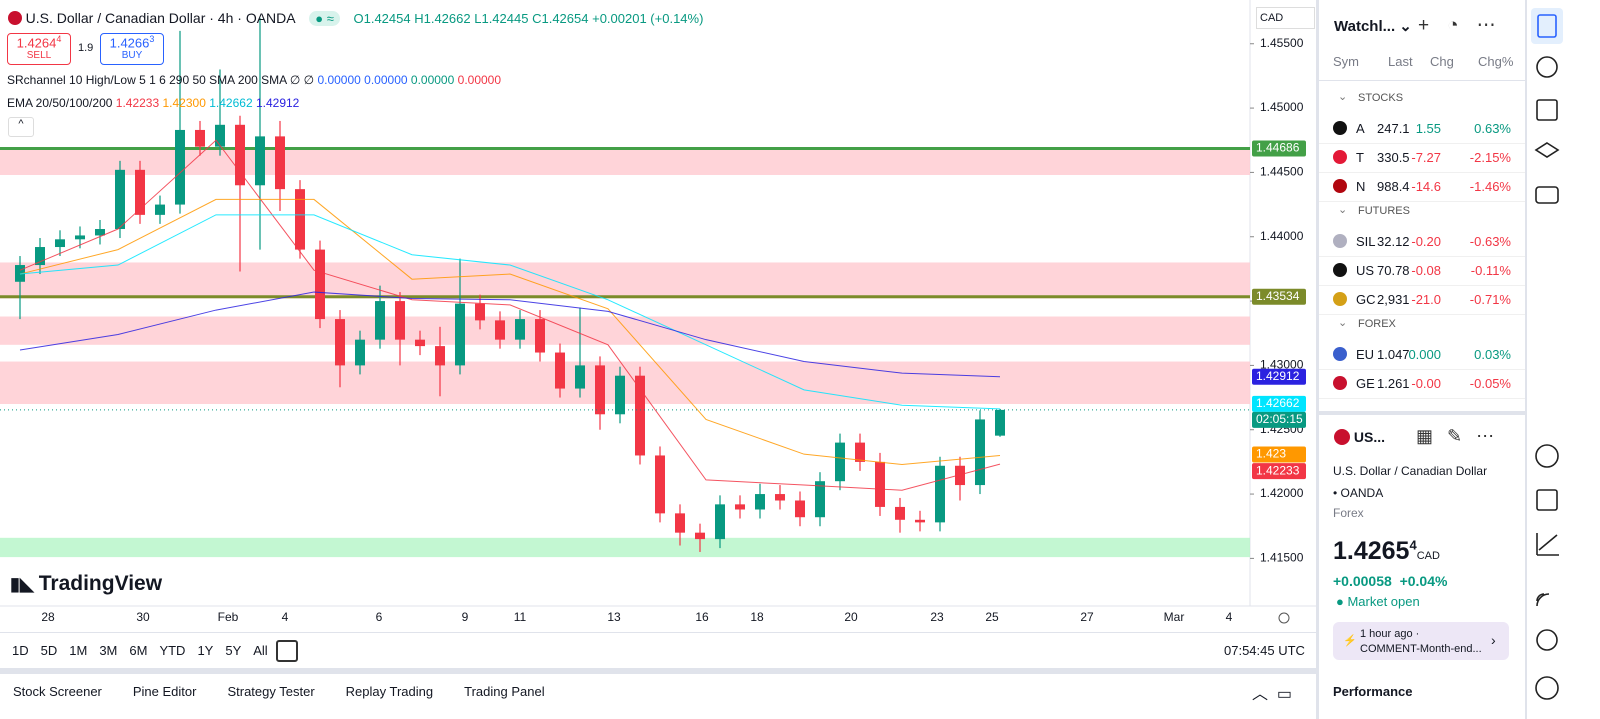 The height and width of the screenshot is (719, 1600). What do you see at coordinates (1422, 271) in the screenshot?
I see `watchlist-row: US 70.78 -0.08 -0.11%` at bounding box center [1422, 271].